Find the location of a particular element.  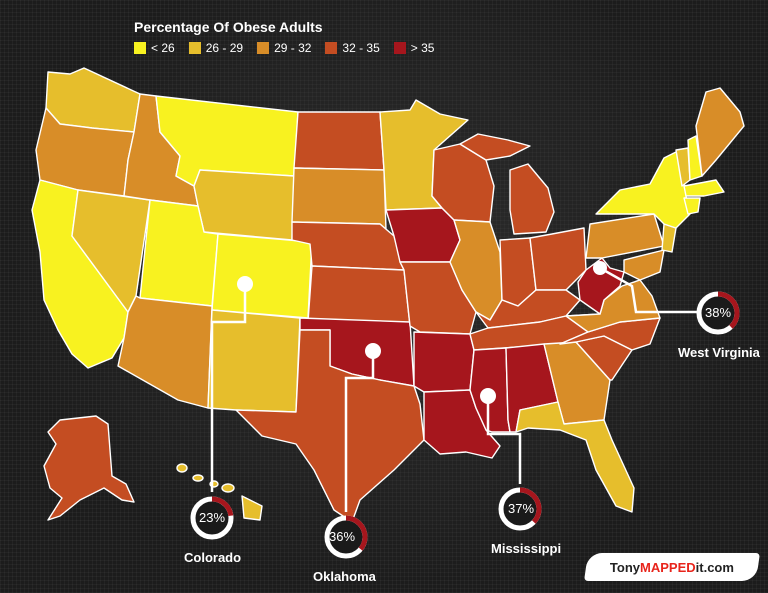

leader-oklahoma is located at coordinates (359, 431).